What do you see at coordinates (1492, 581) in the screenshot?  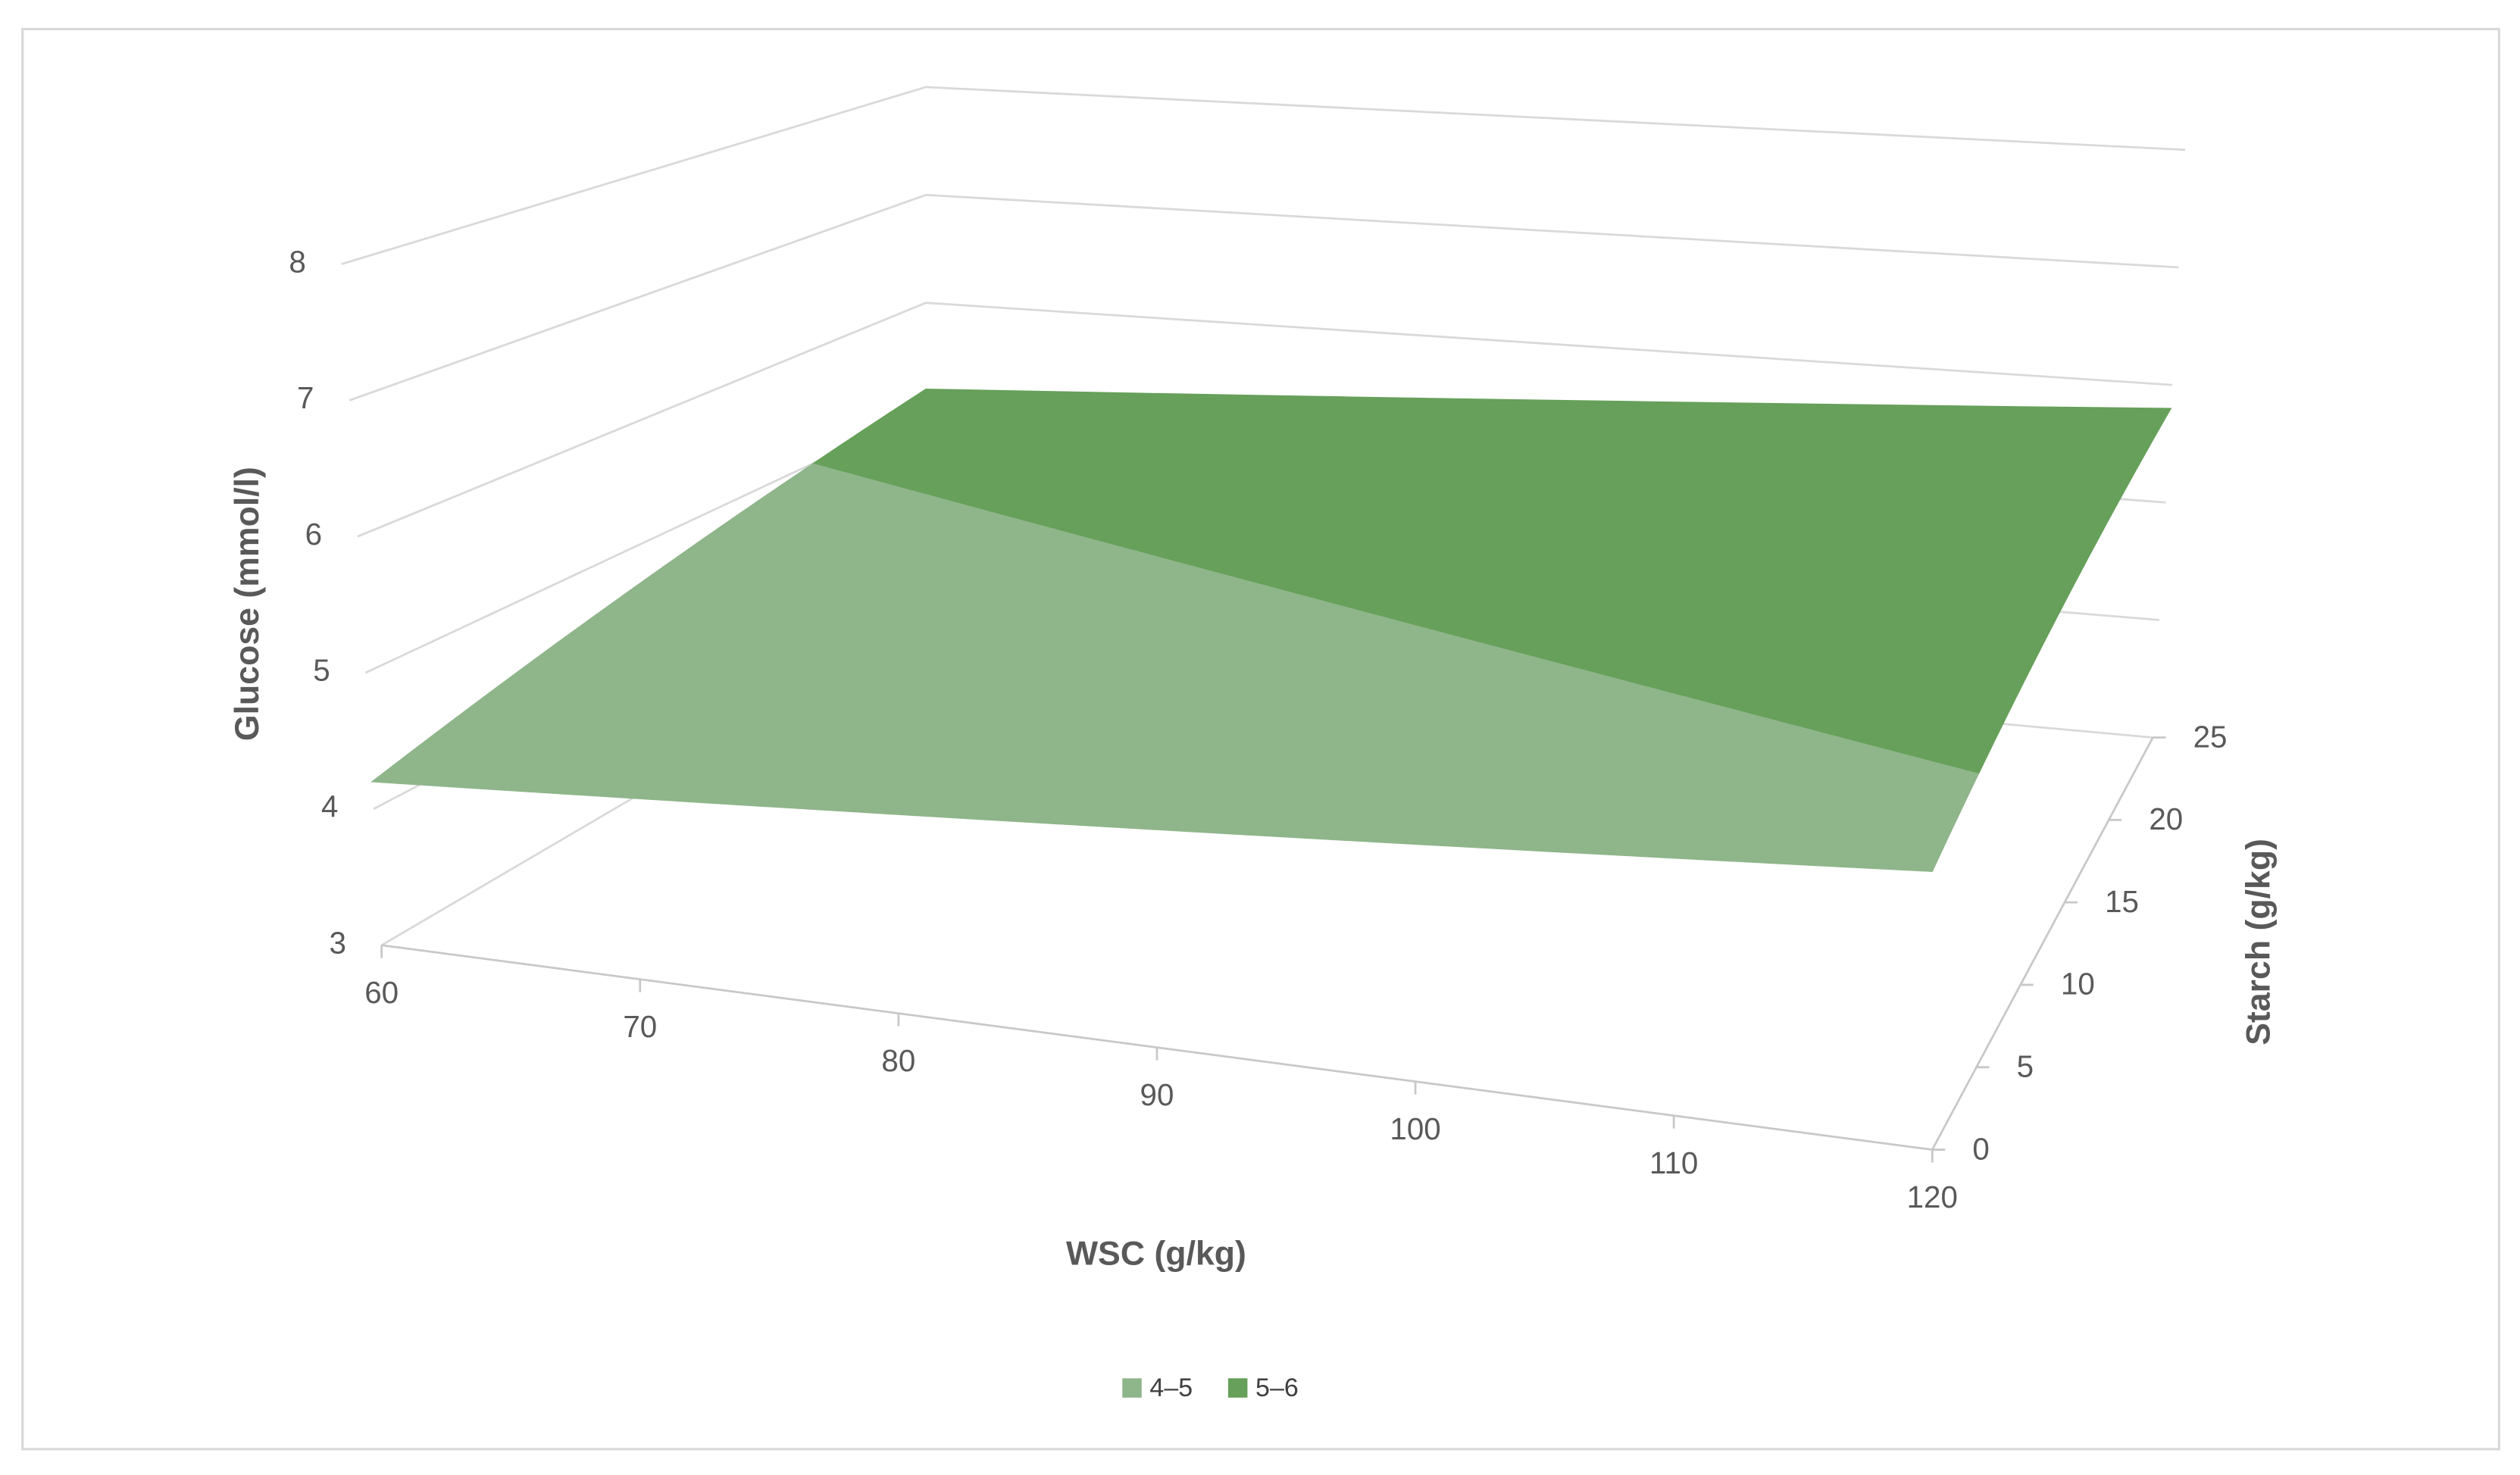 I see `surface-band` at bounding box center [1492, 581].